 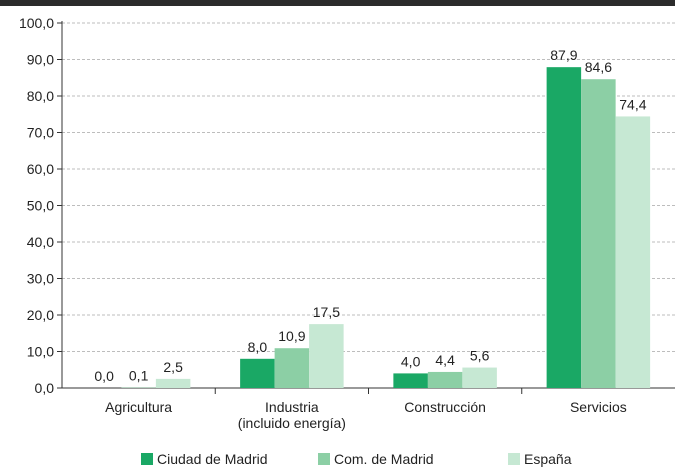 What do you see at coordinates (445, 360) in the screenshot?
I see `bar-value-label: 4,4` at bounding box center [445, 360].